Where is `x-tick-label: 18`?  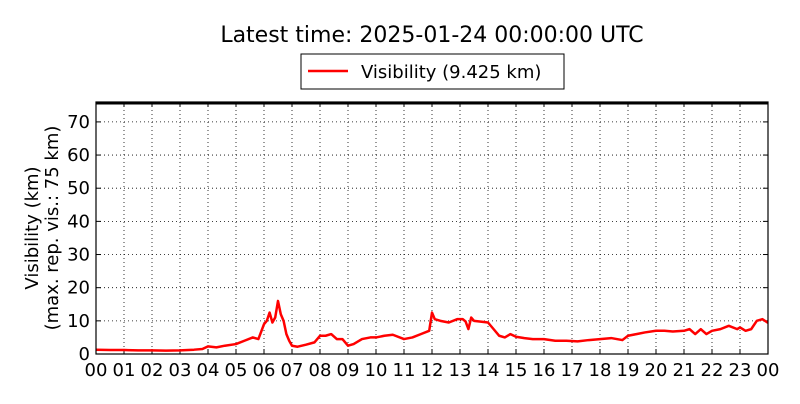
x-tick-label: 18 is located at coordinates (600, 370).